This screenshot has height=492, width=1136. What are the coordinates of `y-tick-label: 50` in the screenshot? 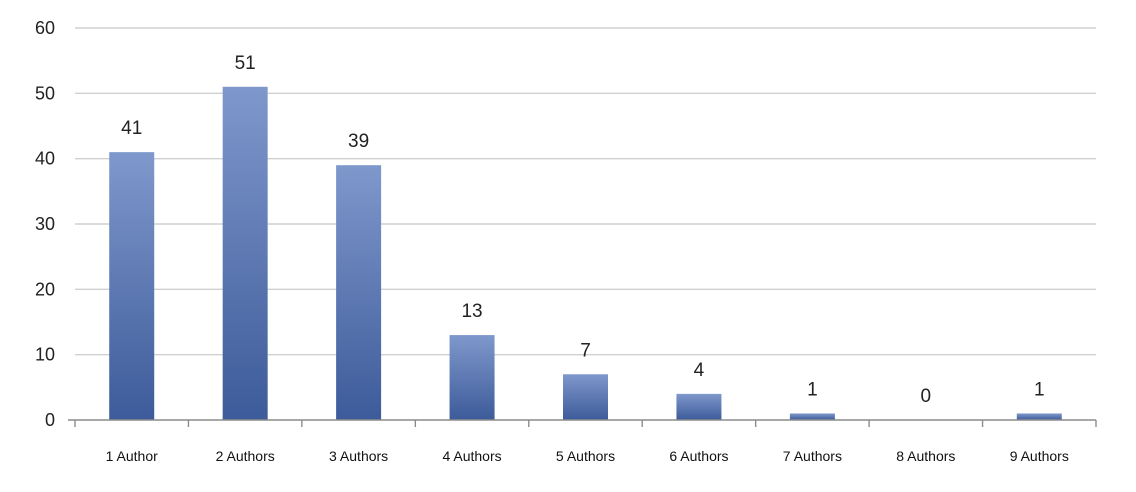 It's located at (45, 93).